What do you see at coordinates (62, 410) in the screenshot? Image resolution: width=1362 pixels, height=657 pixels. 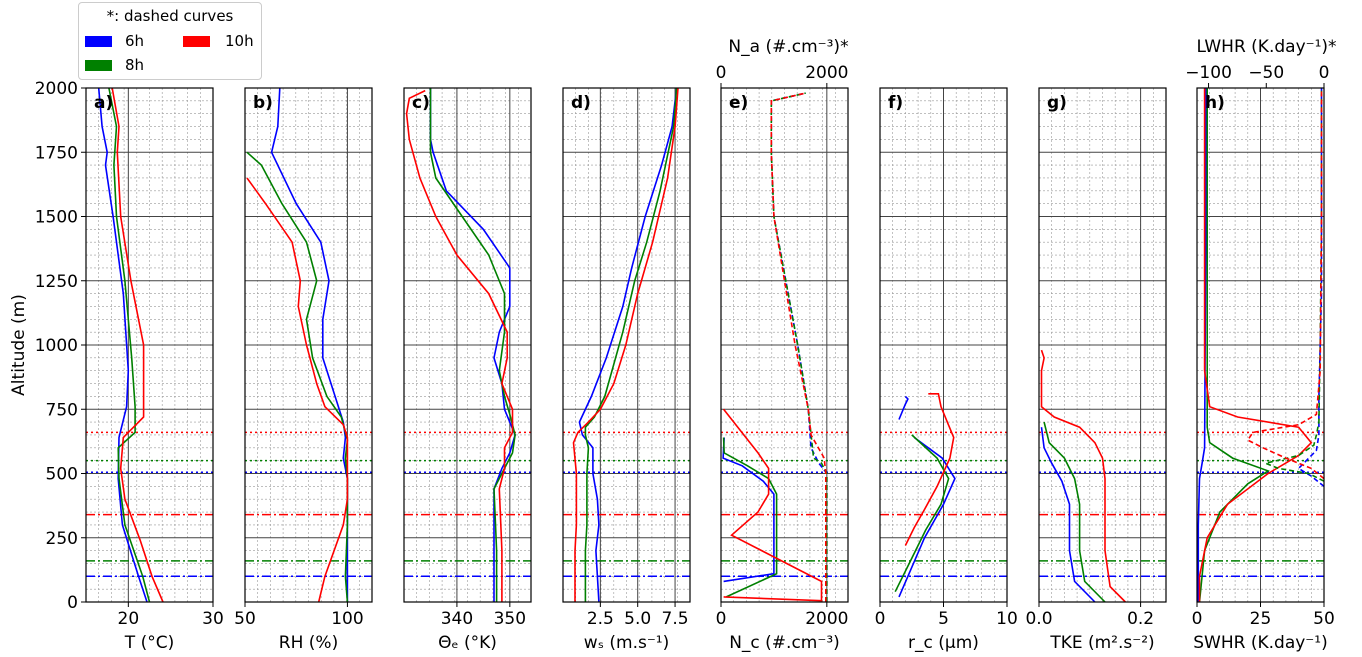 I see `y-tick-label: 750` at bounding box center [62, 410].